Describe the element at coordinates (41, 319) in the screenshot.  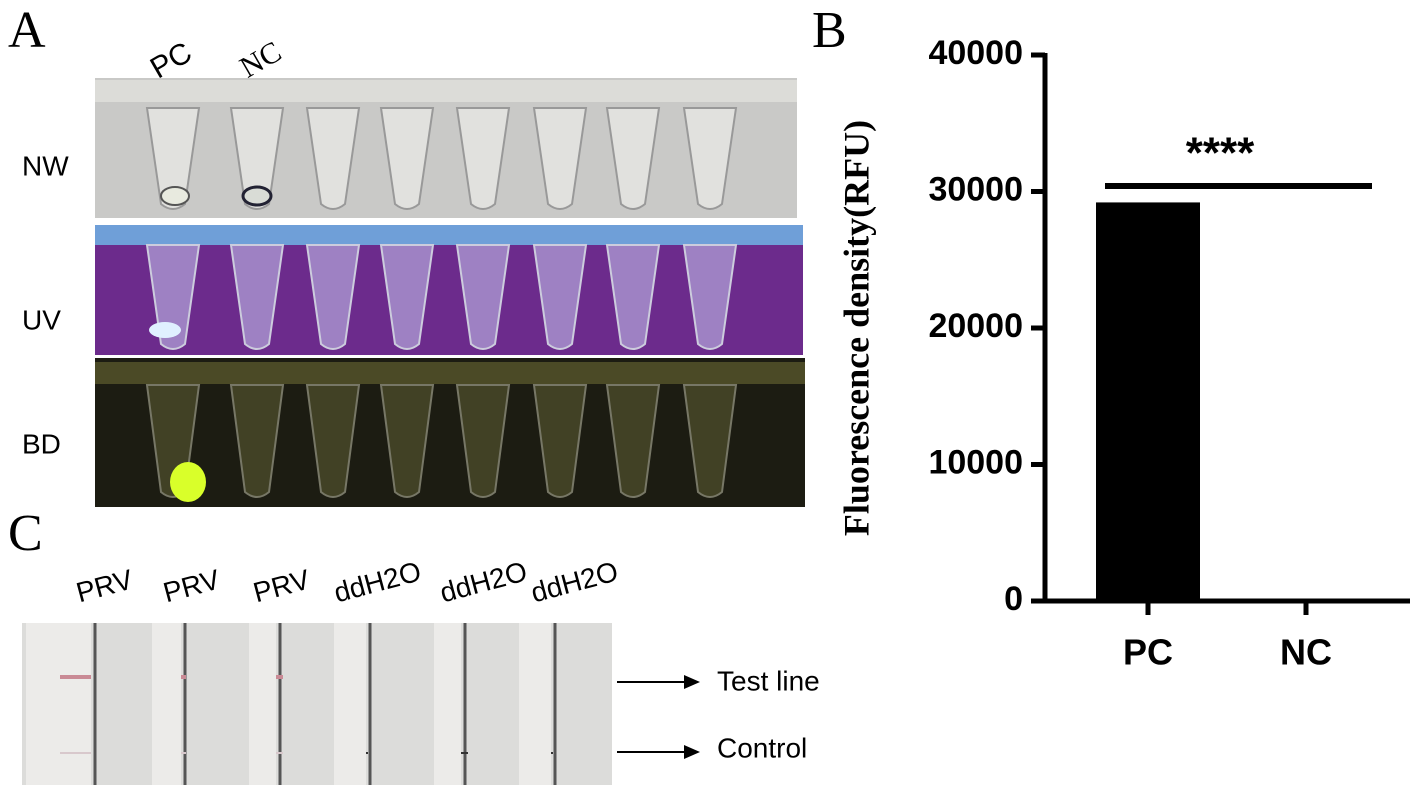
I see `row-label: UV` at that location.